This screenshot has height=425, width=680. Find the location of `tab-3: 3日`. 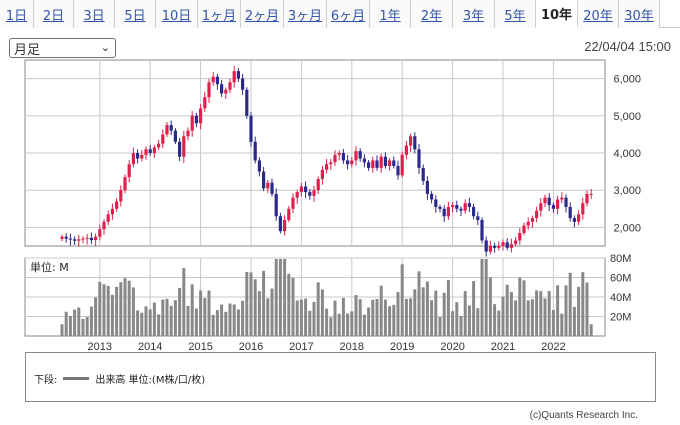

tab-3: 3日 is located at coordinates (94, 14).